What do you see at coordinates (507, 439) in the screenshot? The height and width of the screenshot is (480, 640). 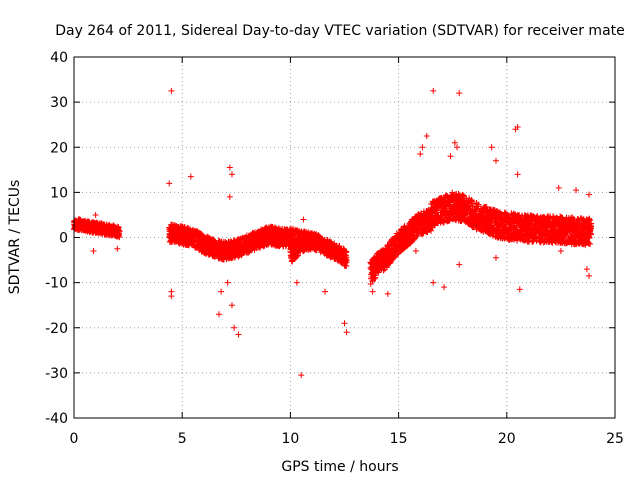 I see `x-tick-label: 20` at bounding box center [507, 439].